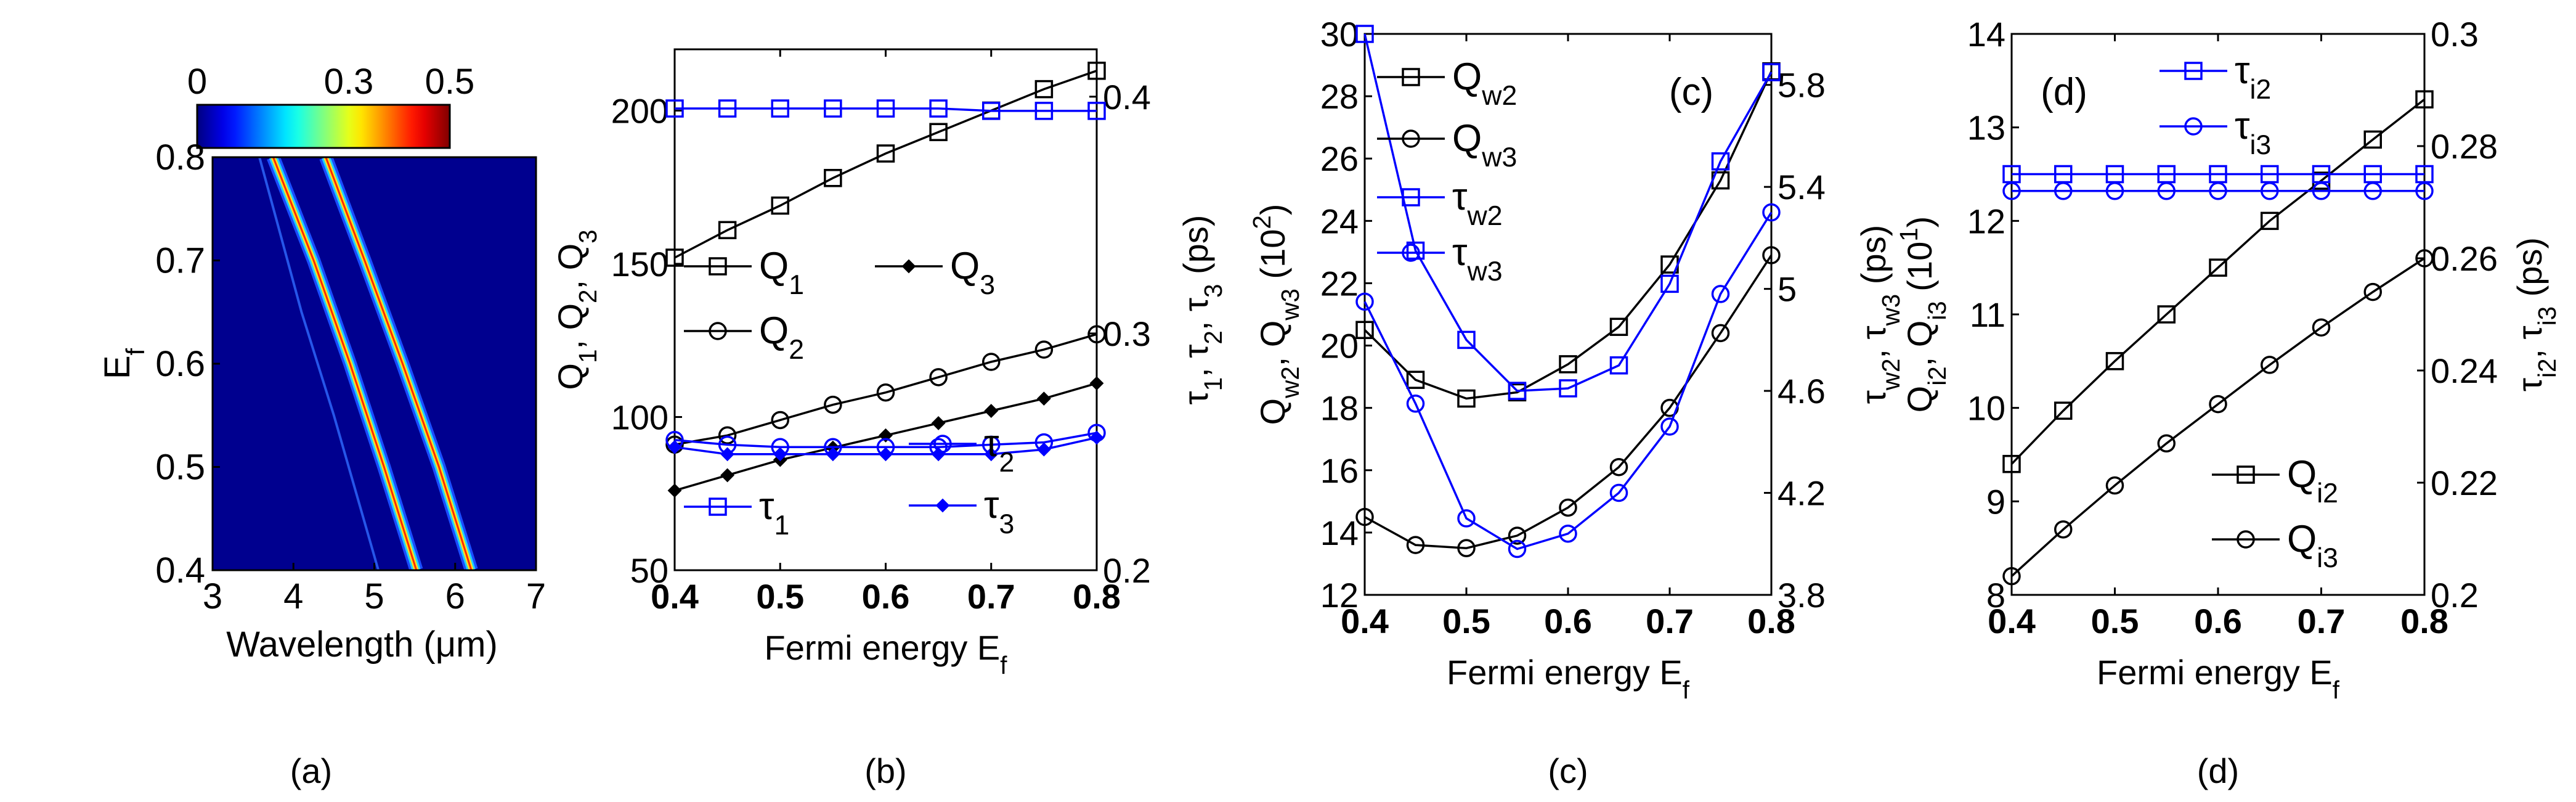  Describe the element at coordinates (1440, 259) in the screenshot. I see `legend-entry: τw3` at that location.